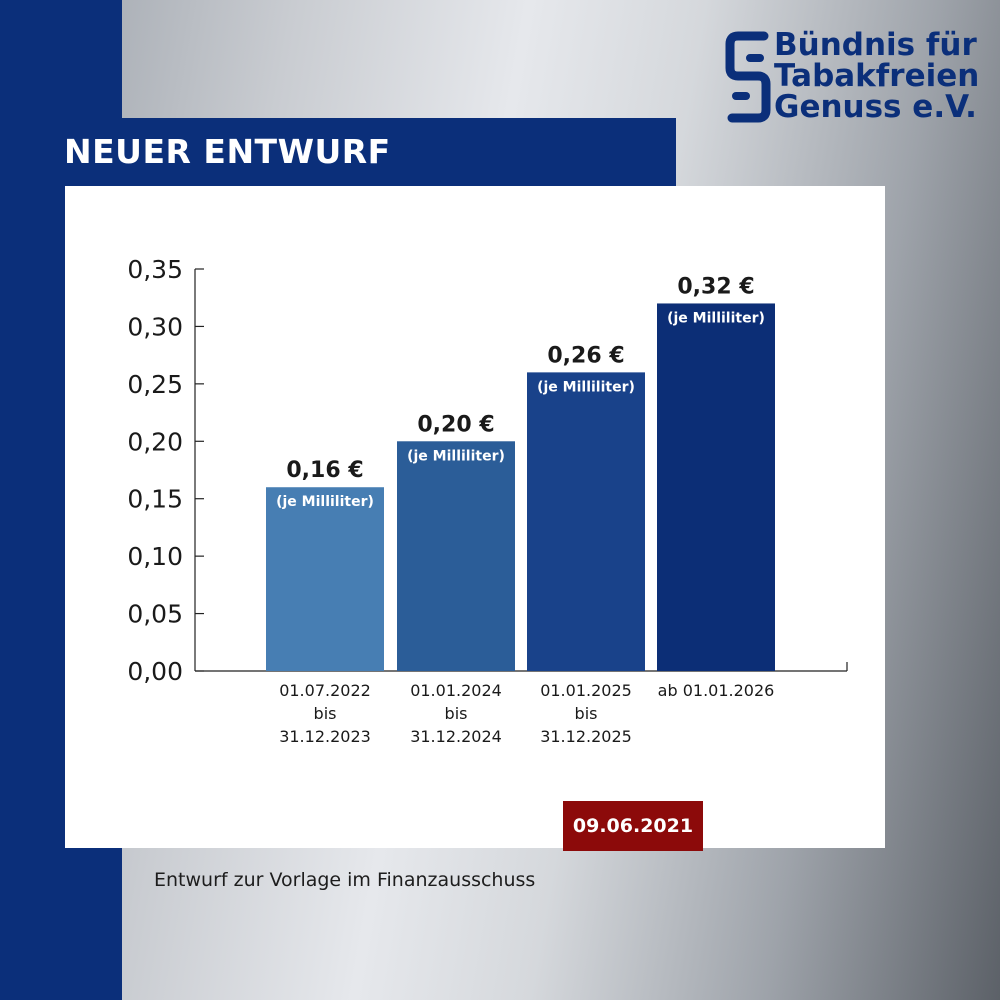 This screenshot has height=1000, width=1000. I want to click on y-tick-label: 0,05, so click(155, 614).